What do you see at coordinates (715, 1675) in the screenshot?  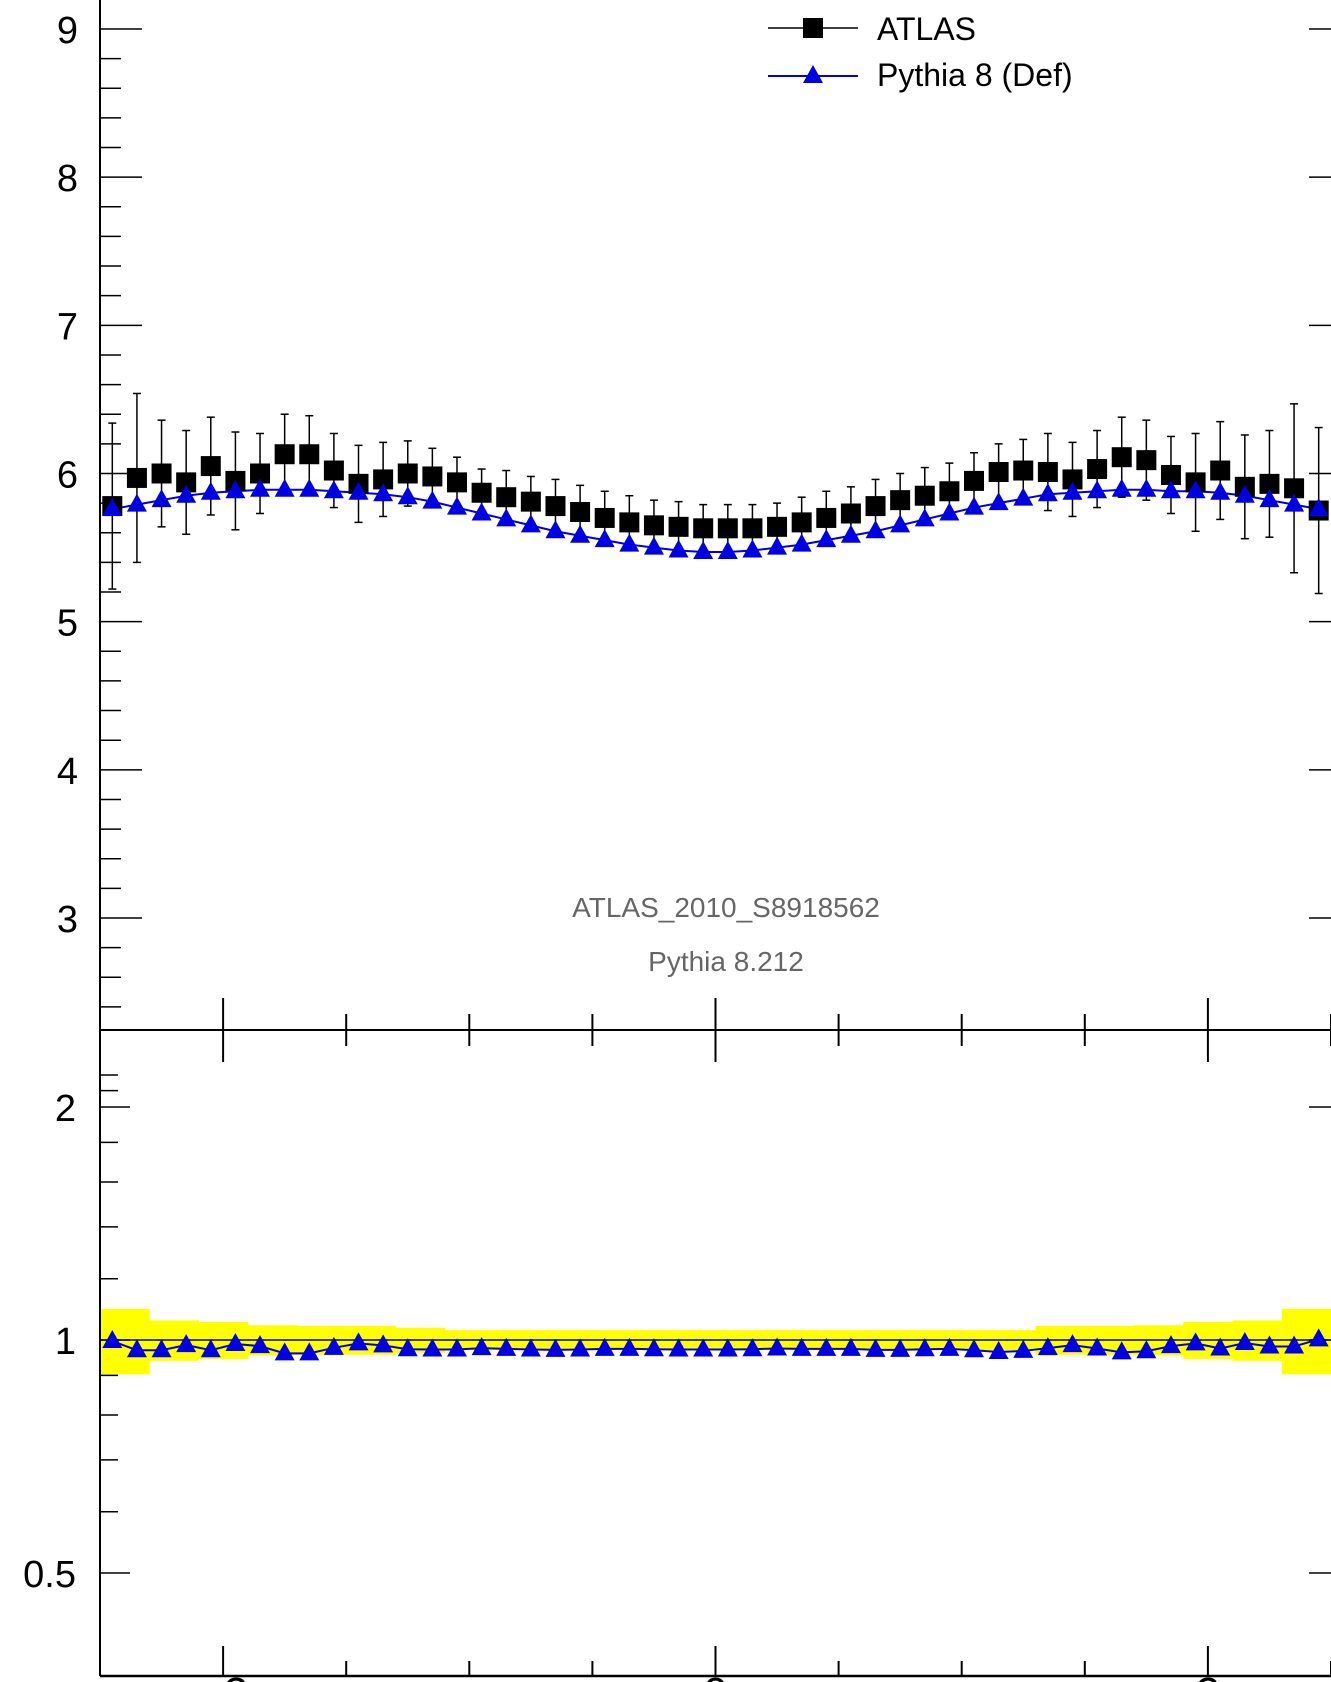 I see `x-tick-label: 0` at bounding box center [715, 1675].